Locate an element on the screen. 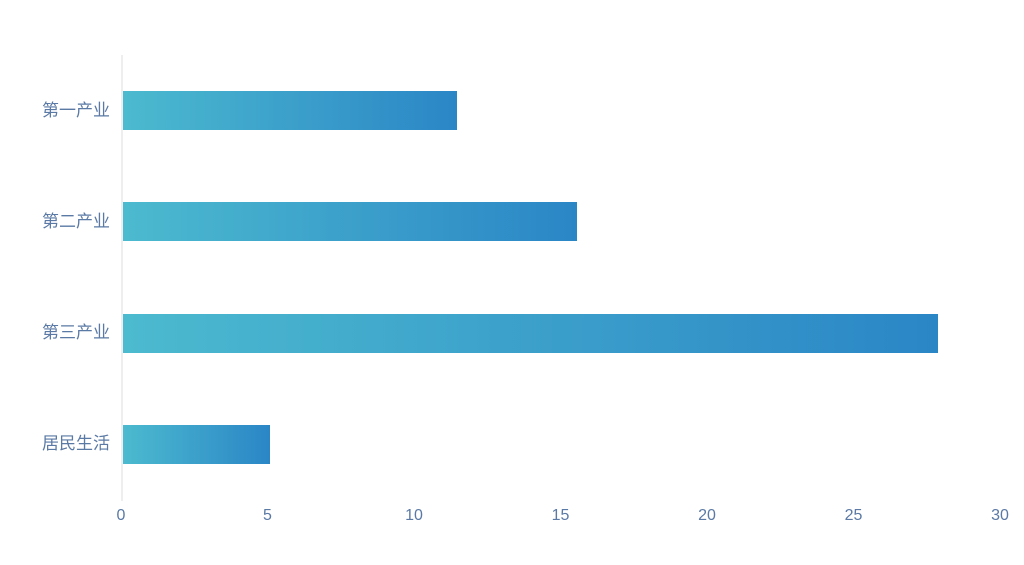  x-tick-label: 30 is located at coordinates (1000, 515).